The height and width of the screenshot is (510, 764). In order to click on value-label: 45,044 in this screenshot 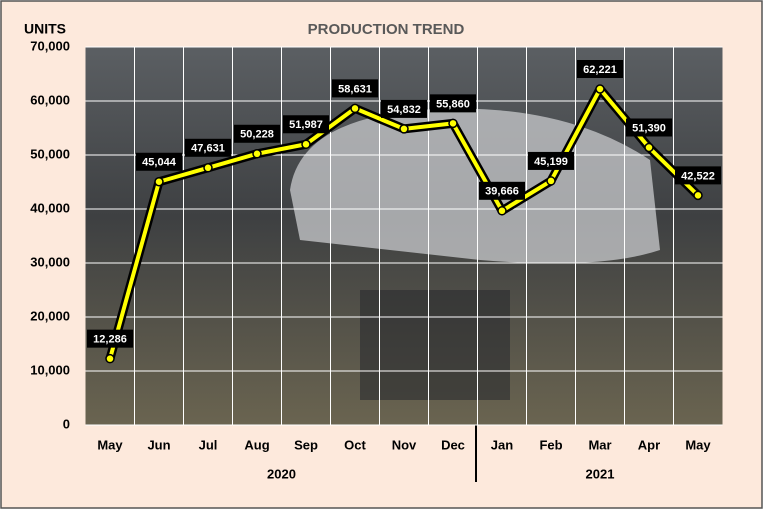, I will do `click(159, 163)`.